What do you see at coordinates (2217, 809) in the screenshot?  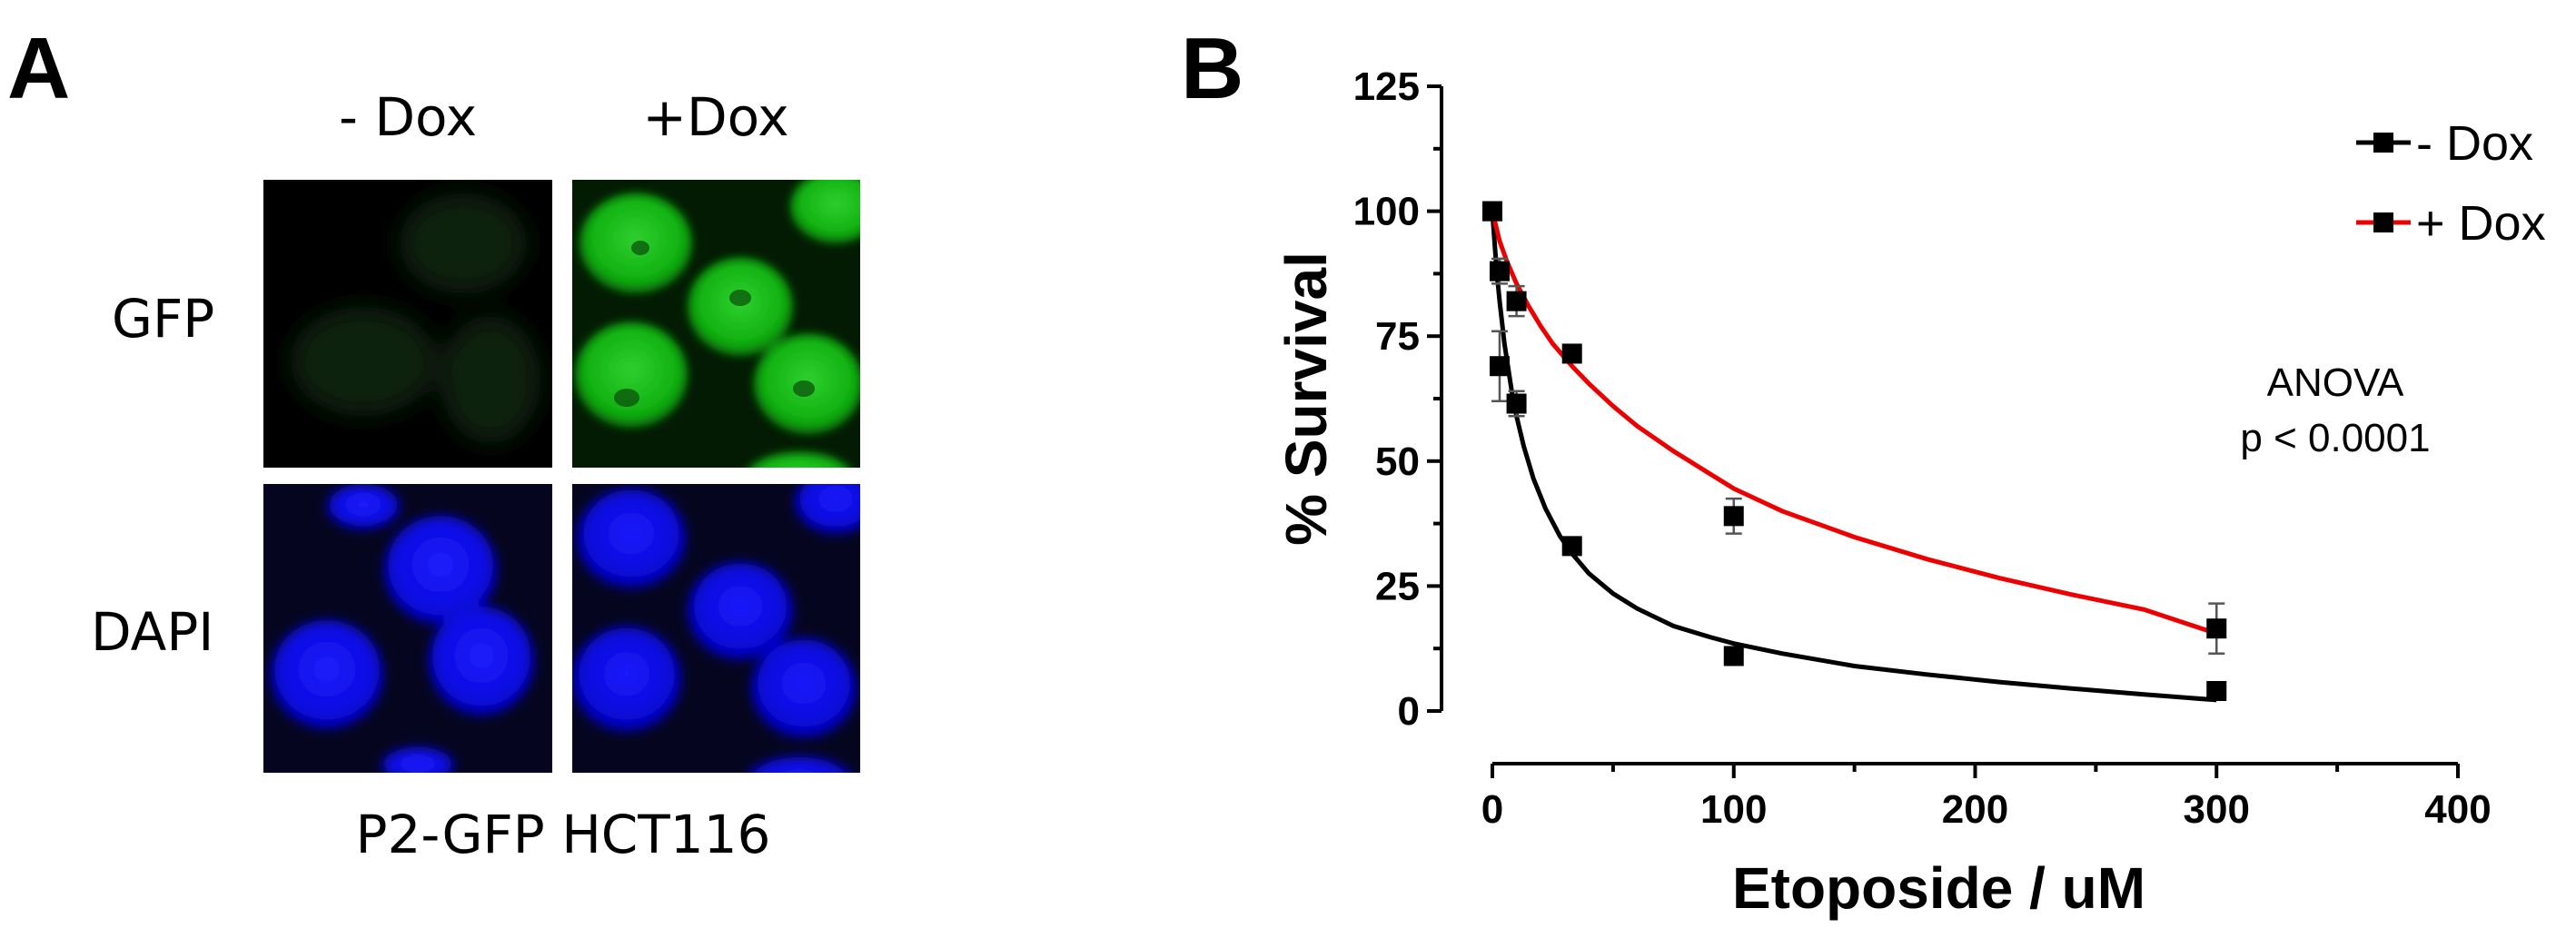 I see `x-tick-label: 300` at bounding box center [2217, 809].